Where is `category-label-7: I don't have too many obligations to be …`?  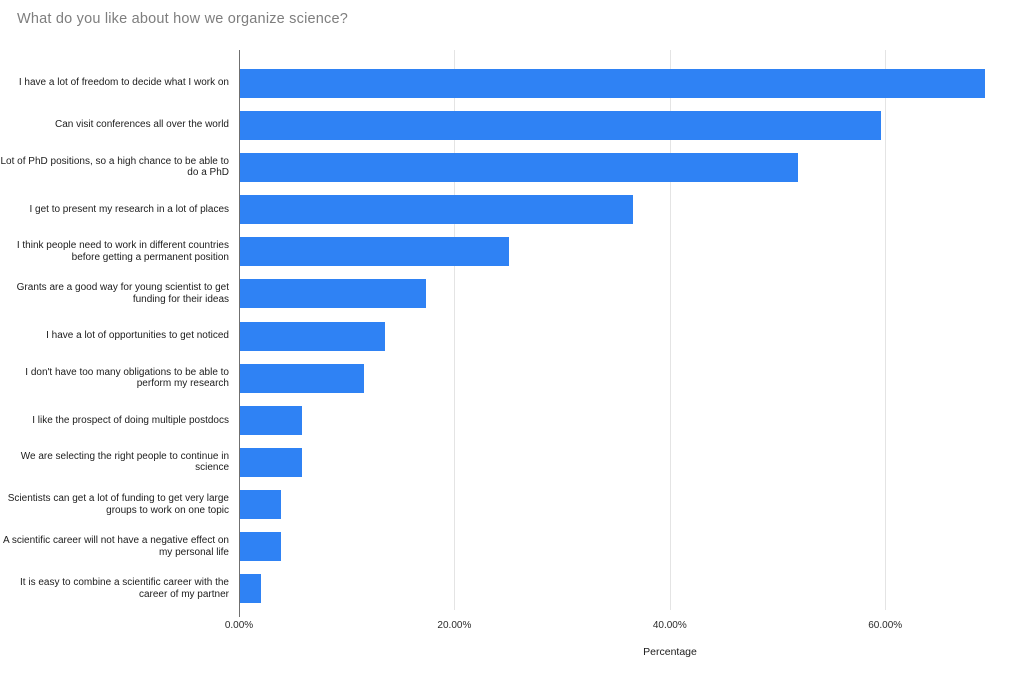 category-label-7: I don't have too many obligations to be … is located at coordinates (117, 378).